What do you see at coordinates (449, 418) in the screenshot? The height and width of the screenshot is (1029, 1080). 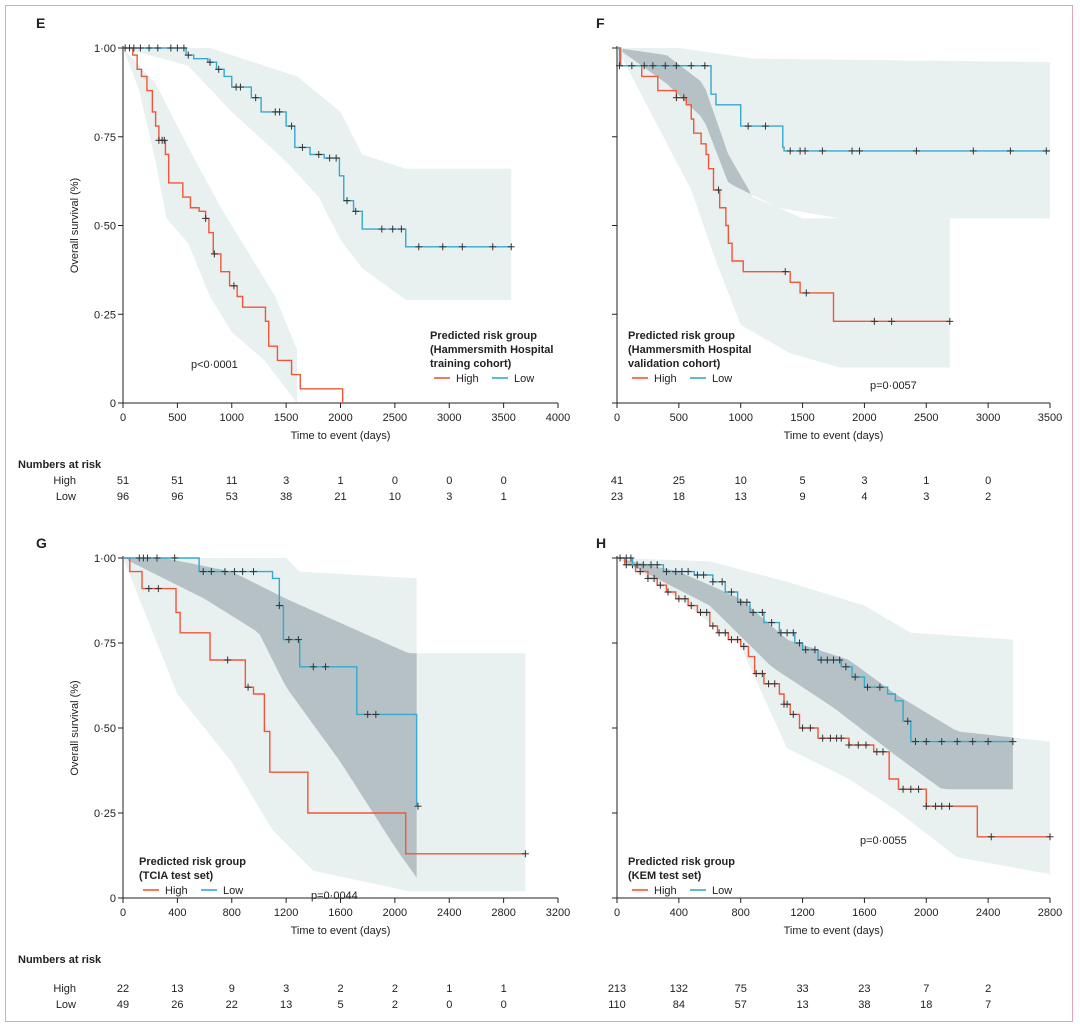 I see `x-tick-label: 3000` at bounding box center [449, 418].